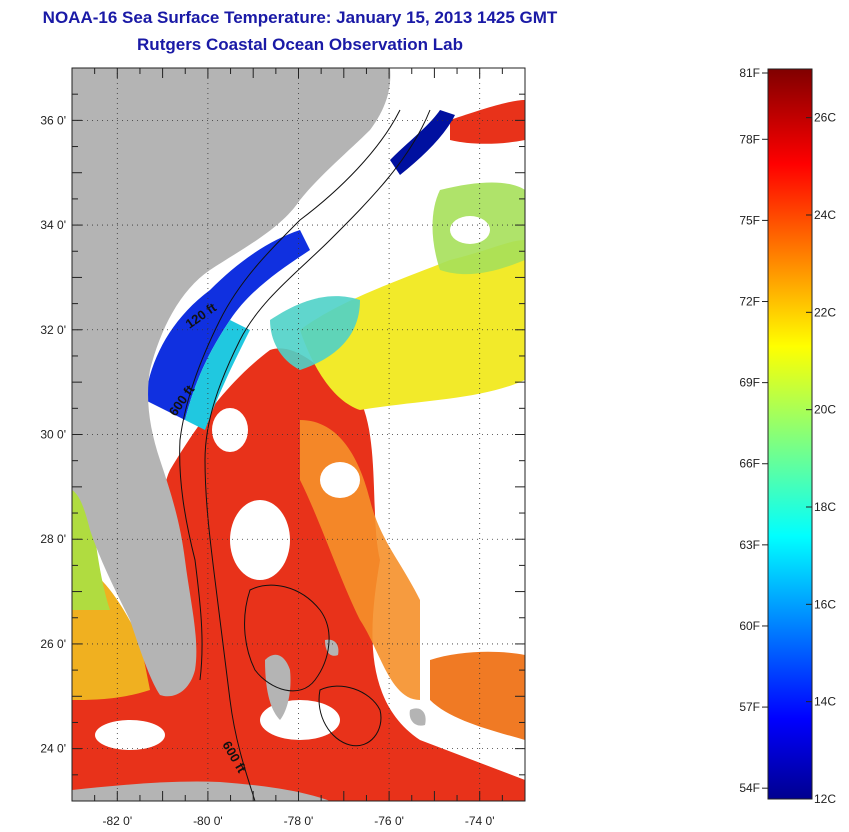  What do you see at coordinates (825, 702) in the screenshot?
I see `colorbar-celsius-label: 14C` at bounding box center [825, 702].